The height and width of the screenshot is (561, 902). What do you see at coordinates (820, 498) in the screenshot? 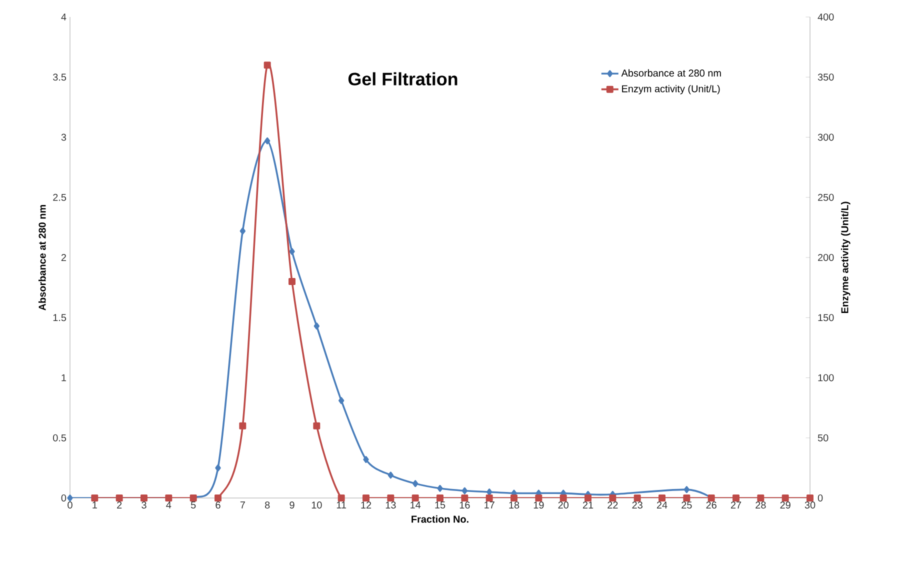
I see `y2-tick-label: 0` at bounding box center [820, 498].